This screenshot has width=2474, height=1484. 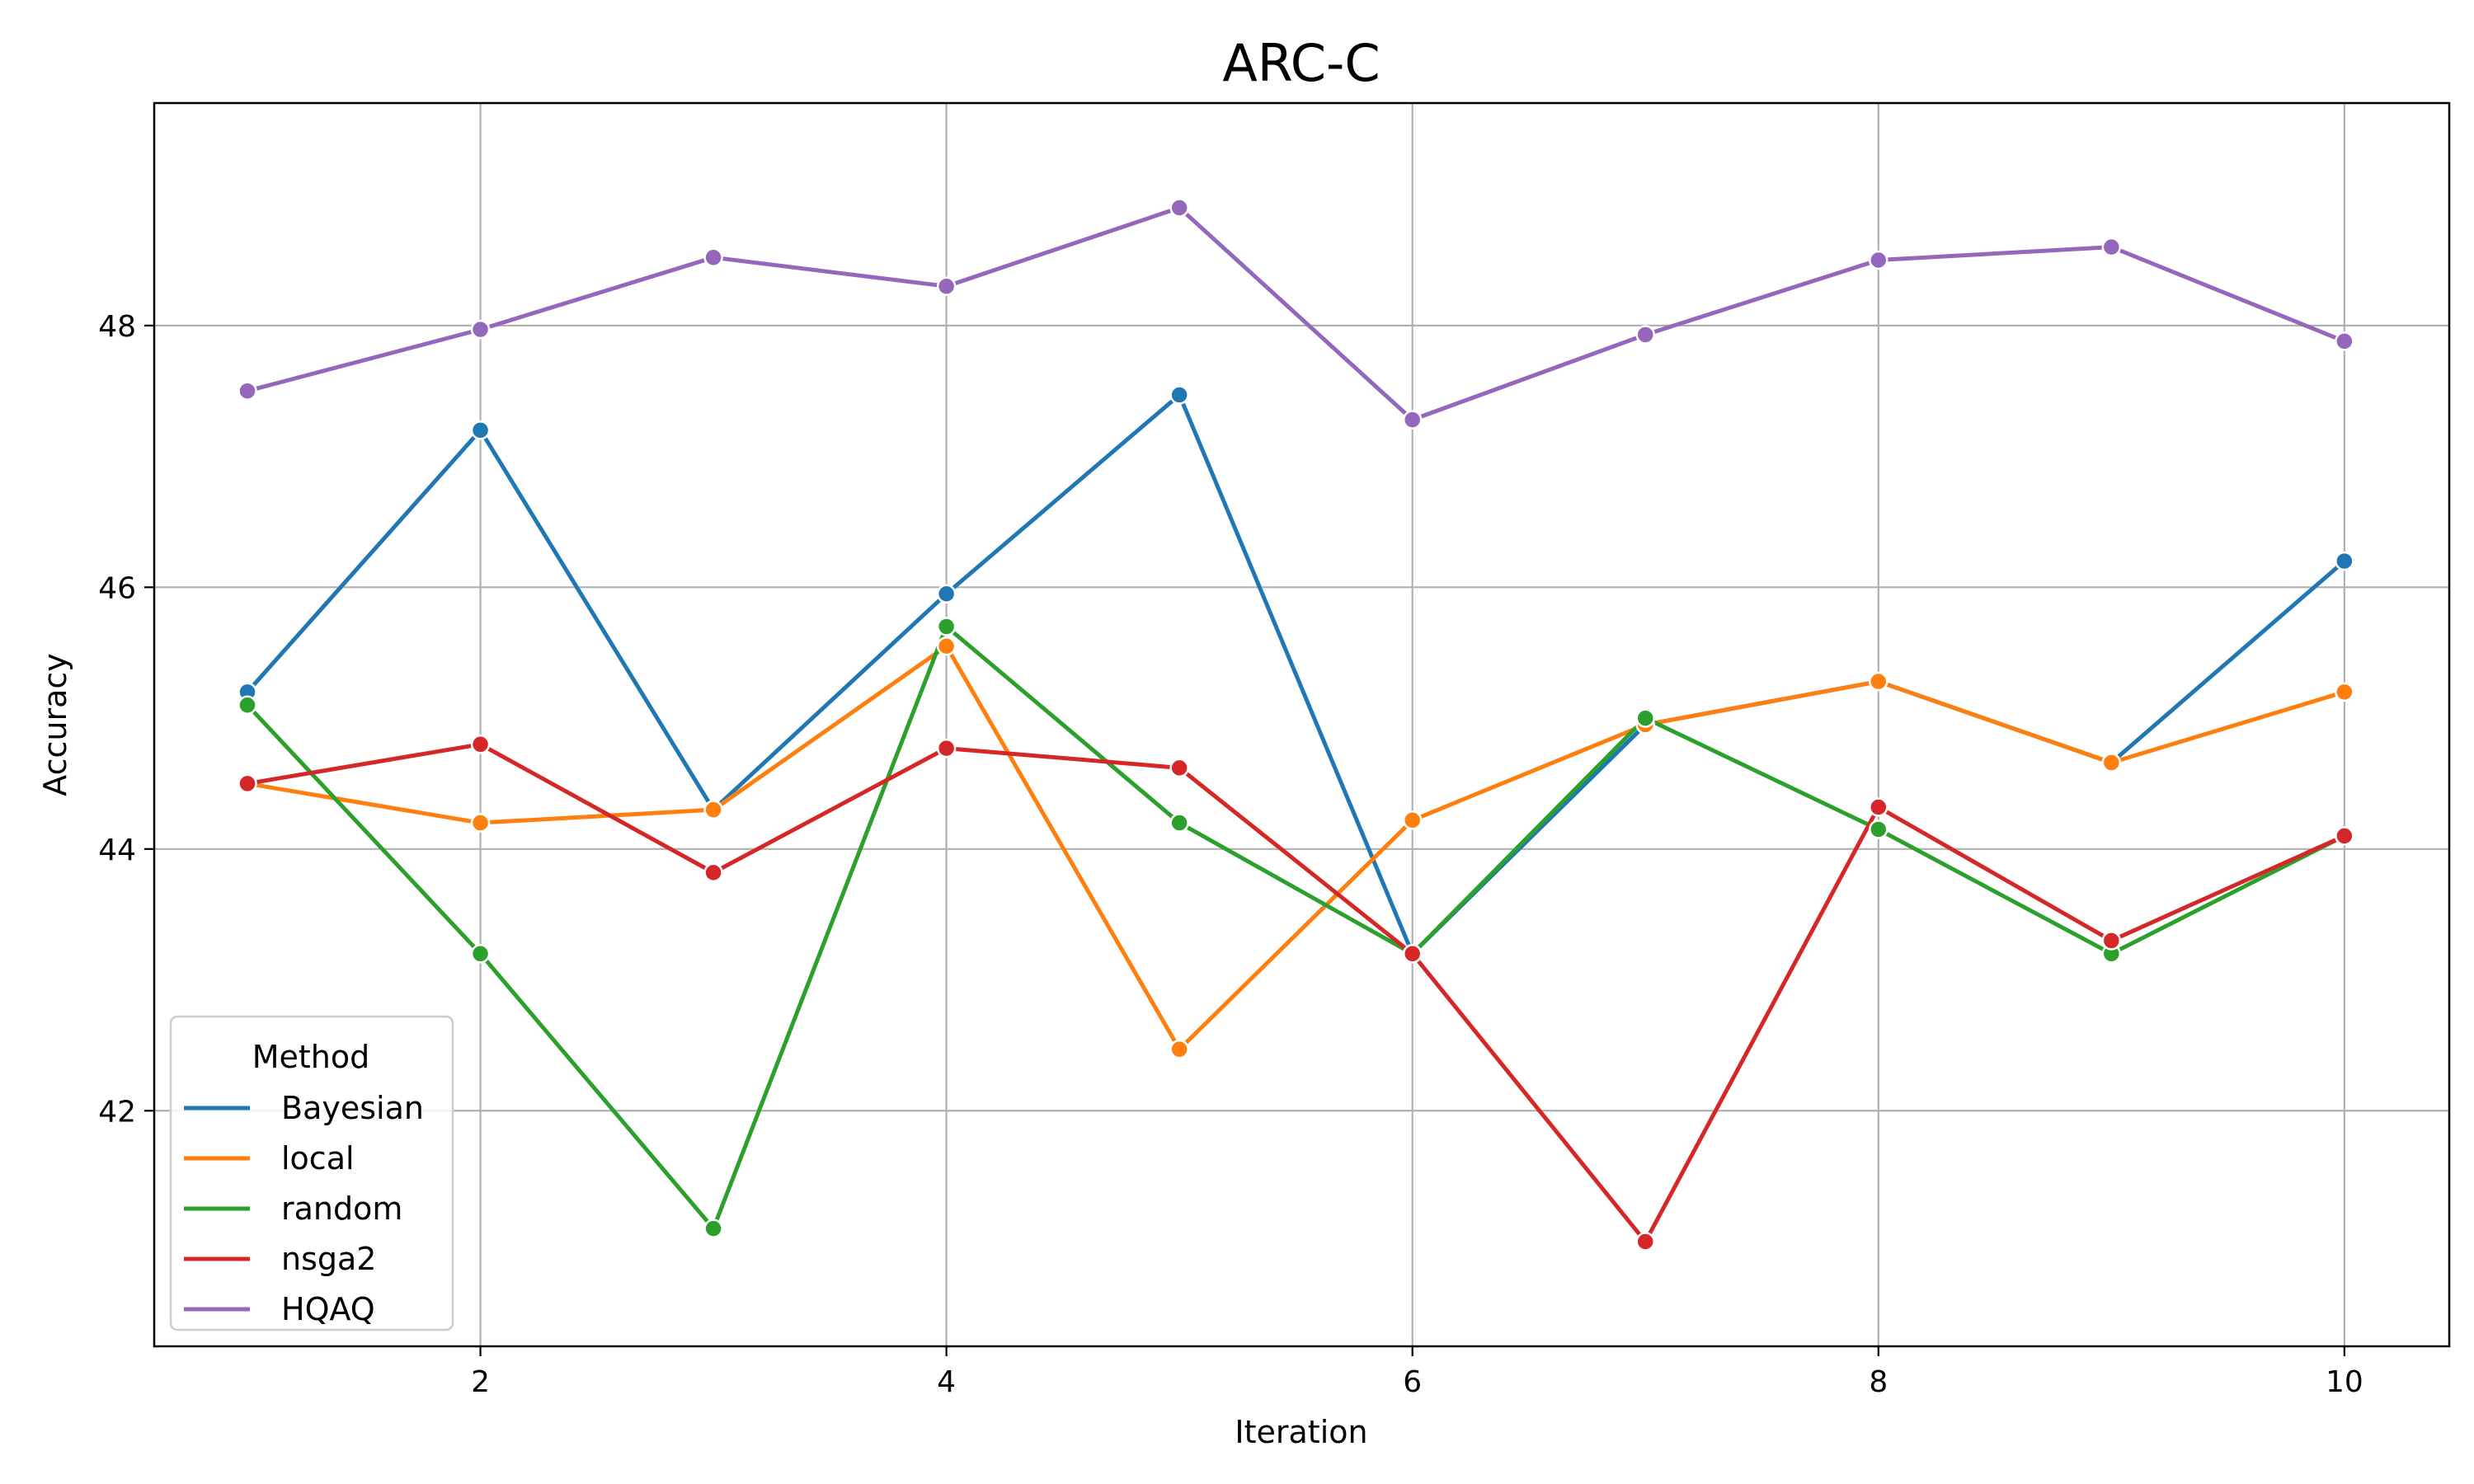 What do you see at coordinates (311, 1057) in the screenshot?
I see `legend-title: Method` at bounding box center [311, 1057].